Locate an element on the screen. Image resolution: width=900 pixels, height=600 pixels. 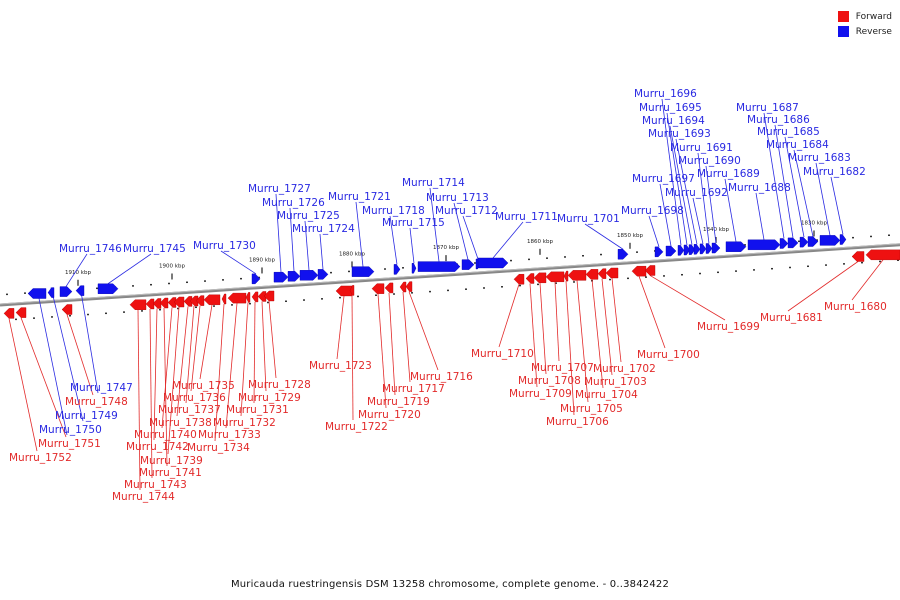
gene-label-murru-1718: Murru_1718 is located at coordinates (393, 211).